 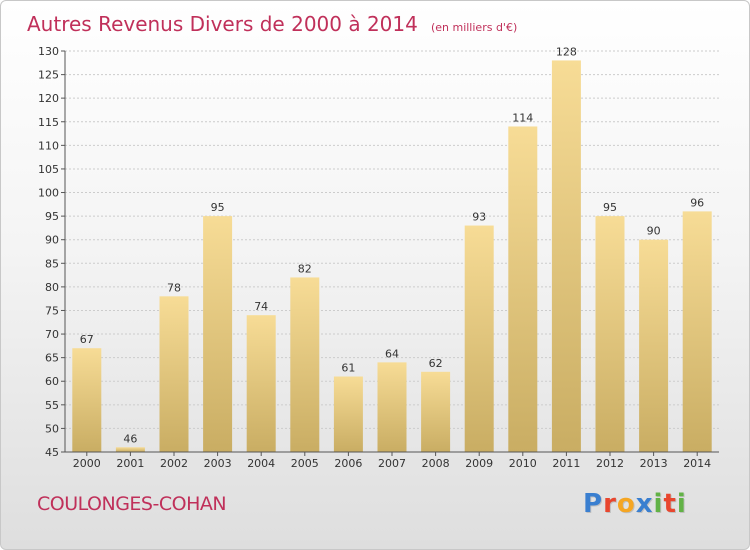 I want to click on y-tick-label: 125, so click(x=48, y=75).